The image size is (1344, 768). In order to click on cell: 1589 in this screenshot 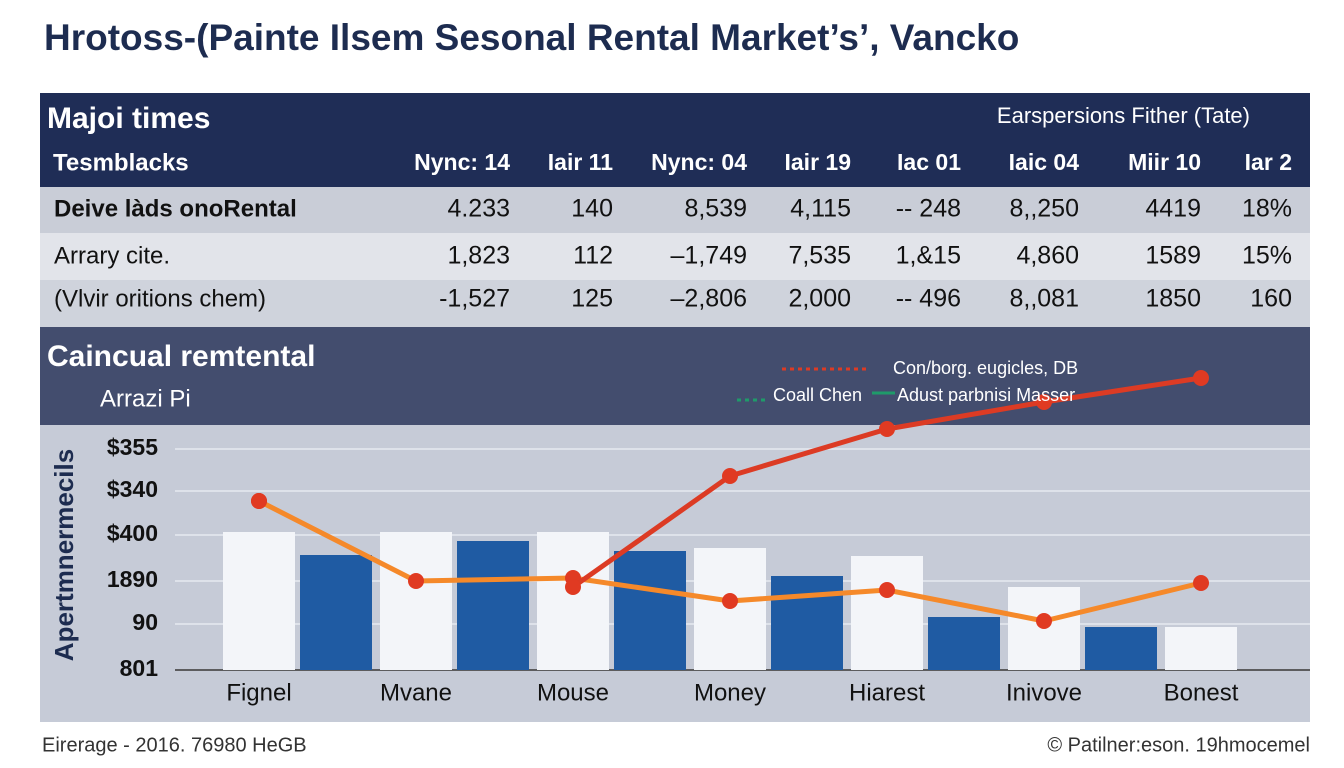, I will do `click(1173, 256)`.